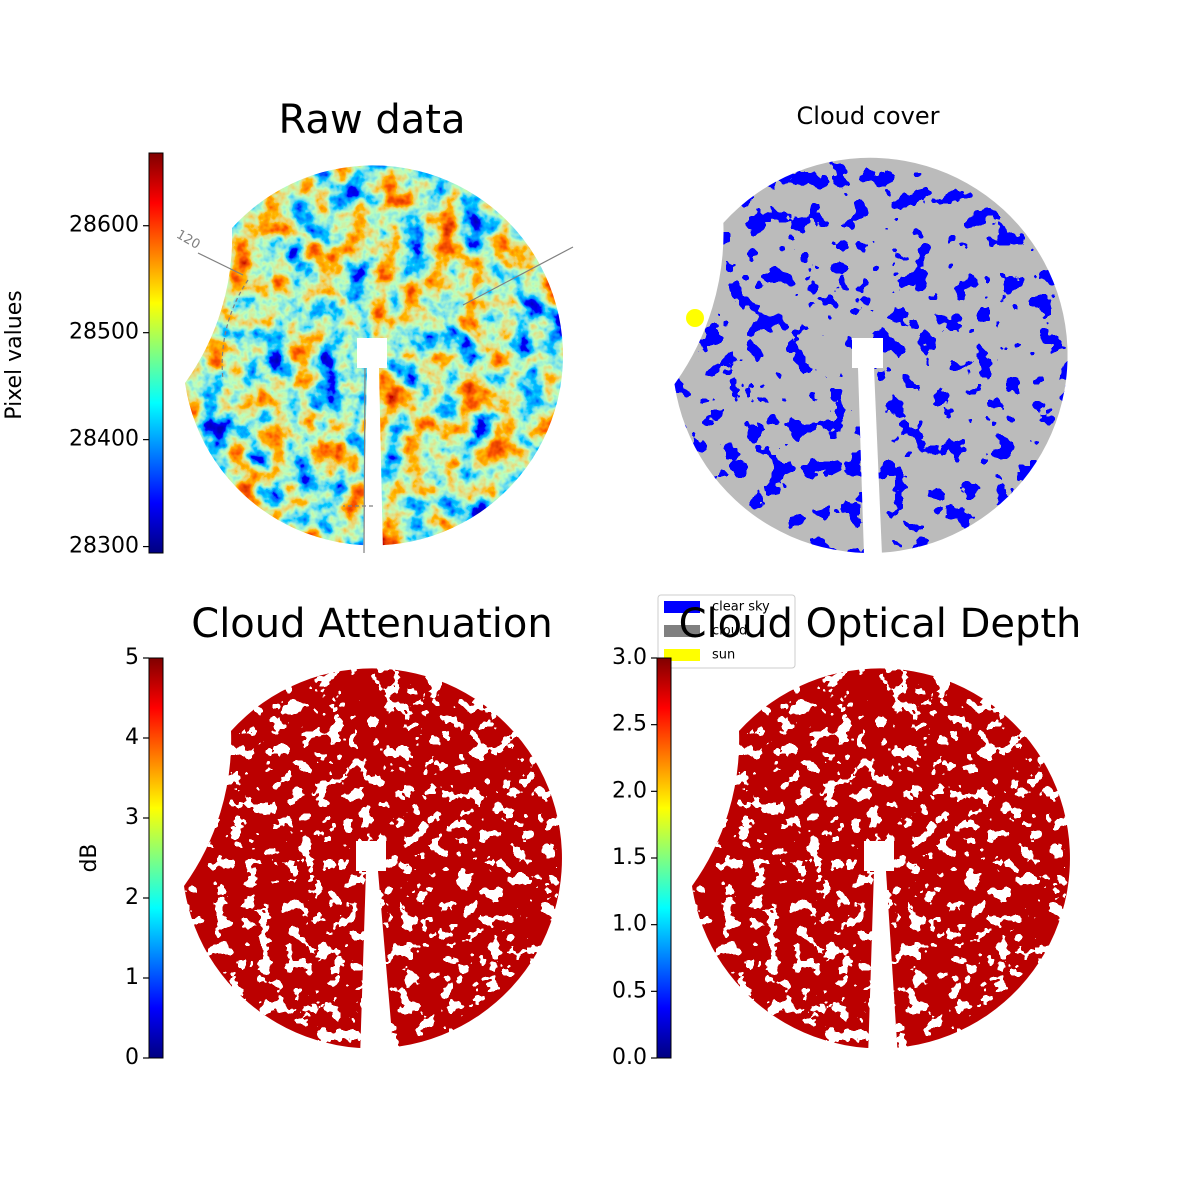 This screenshot has width=1200, height=1200. Describe the element at coordinates (868, 116) in the screenshot. I see `panel-title: Cloud cover` at that location.